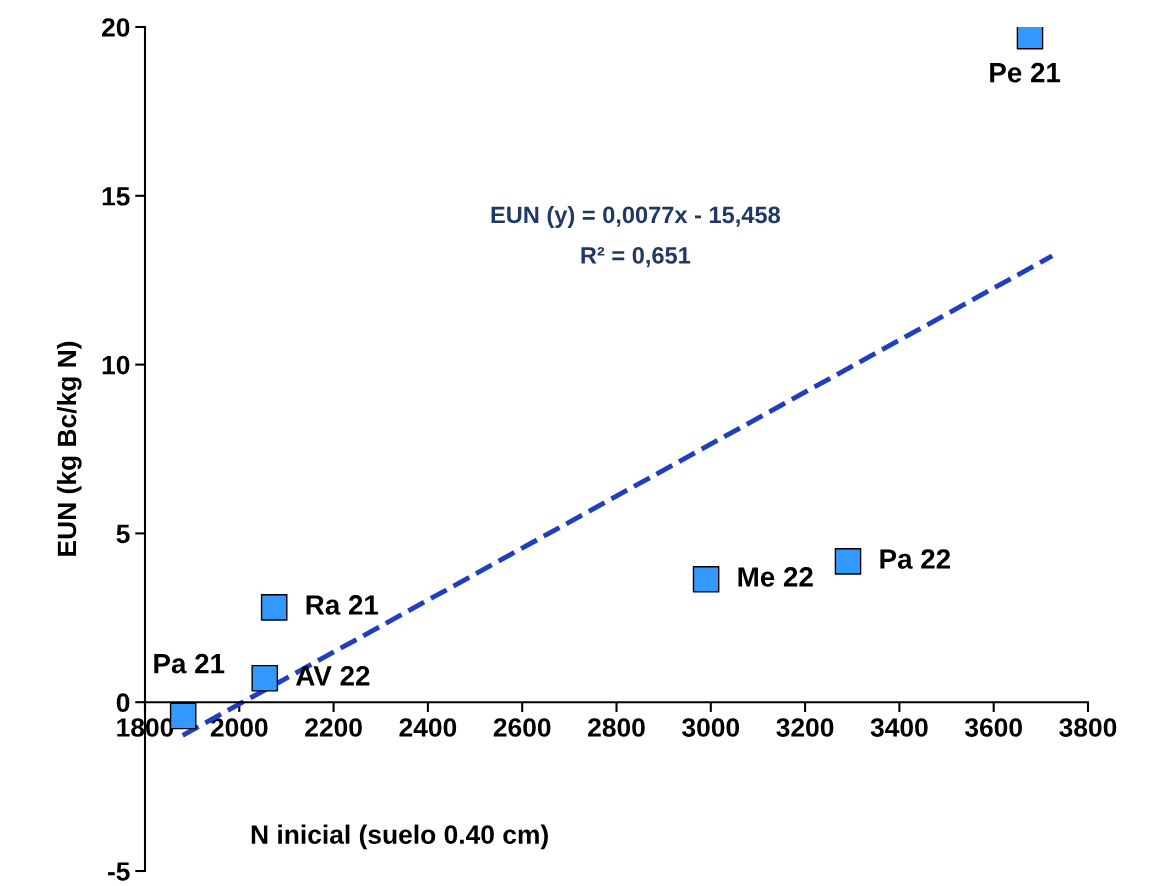 This screenshot has height=886, width=1151. What do you see at coordinates (899, 727) in the screenshot?
I see `x-tick-label: 3400` at bounding box center [899, 727].